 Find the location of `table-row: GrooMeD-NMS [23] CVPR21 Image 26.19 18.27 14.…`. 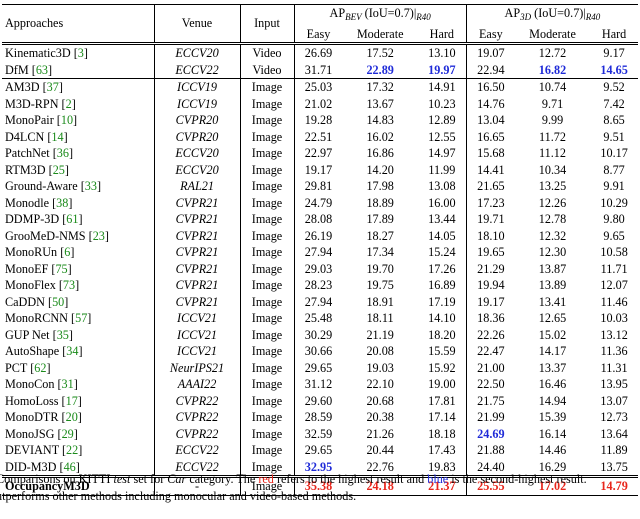

table-row: GrooMeD-NMS [23] CVPR21 Image 26.19 18.27 14.… is located at coordinates (320, 235).